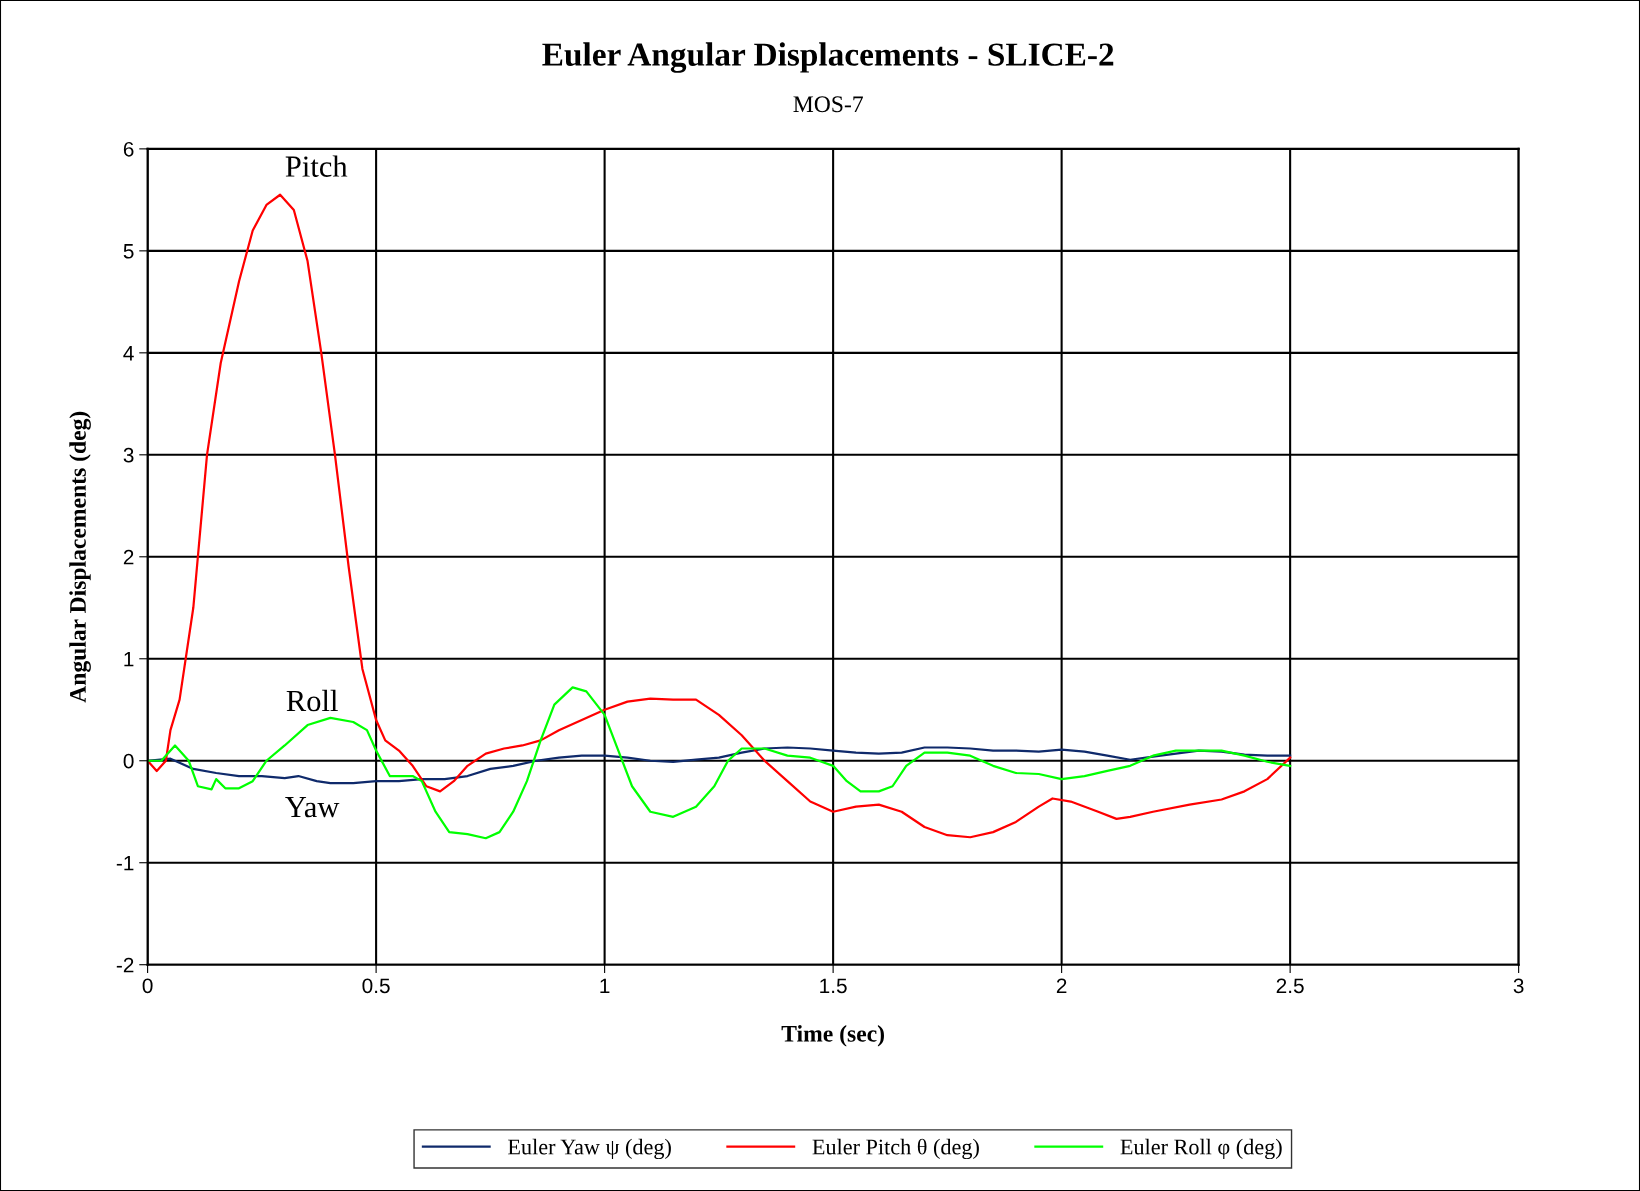 The image size is (1640, 1191). What do you see at coordinates (125, 965) in the screenshot?
I see `y-tick-label: -2` at bounding box center [125, 965].